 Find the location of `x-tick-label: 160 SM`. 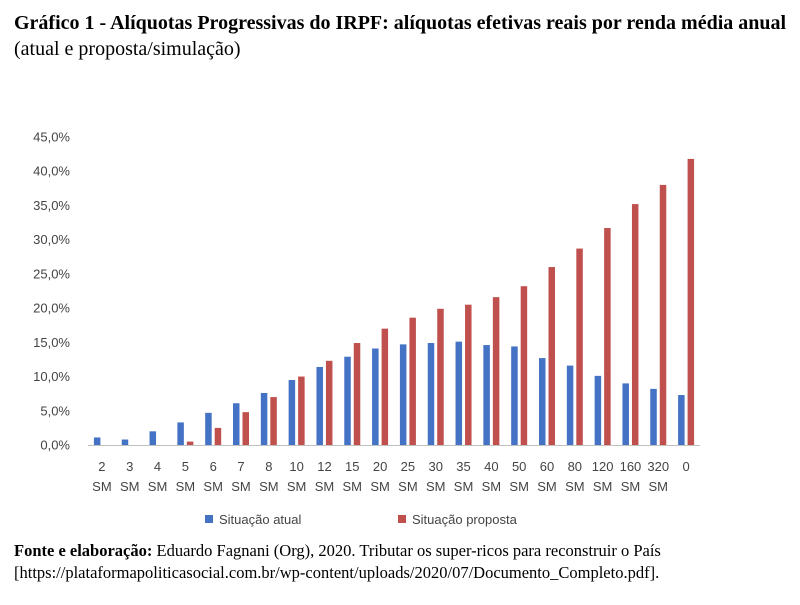

x-tick-label: 160 SM is located at coordinates (631, 476).